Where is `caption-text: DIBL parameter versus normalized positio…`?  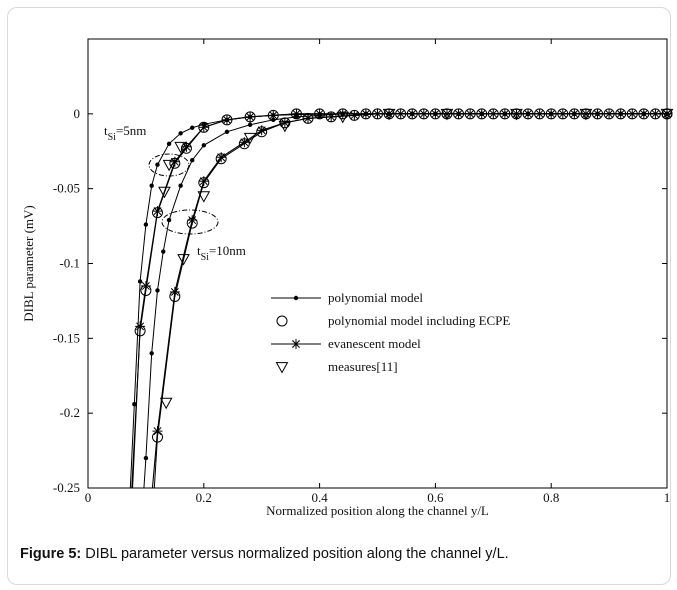 caption-text: DIBL parameter versus normalized positio… is located at coordinates (295, 554).